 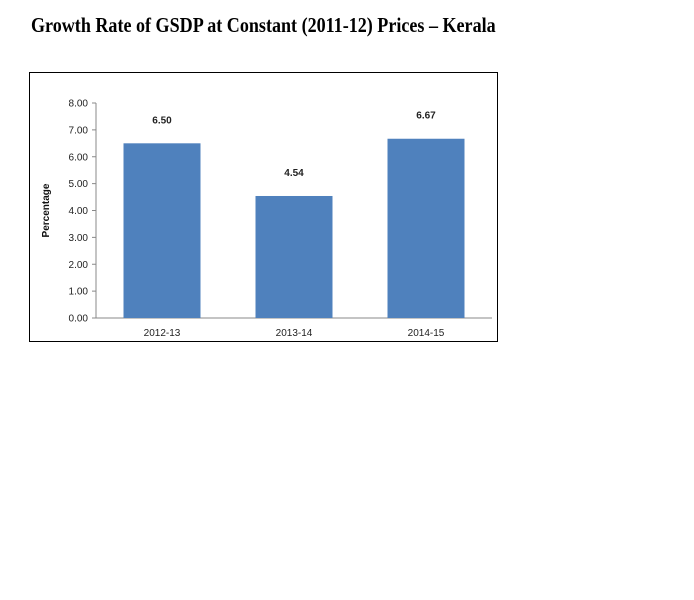 I want to click on bars, so click(x=294, y=228).